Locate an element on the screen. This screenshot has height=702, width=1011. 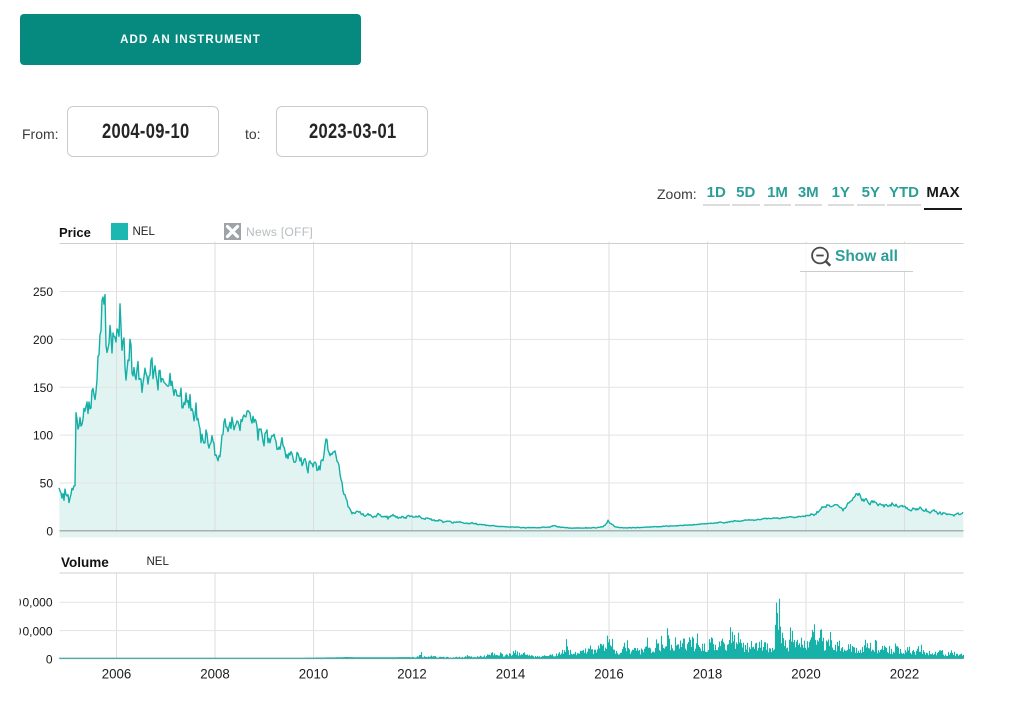
svg-text: 2014 is located at coordinates (511, 674).